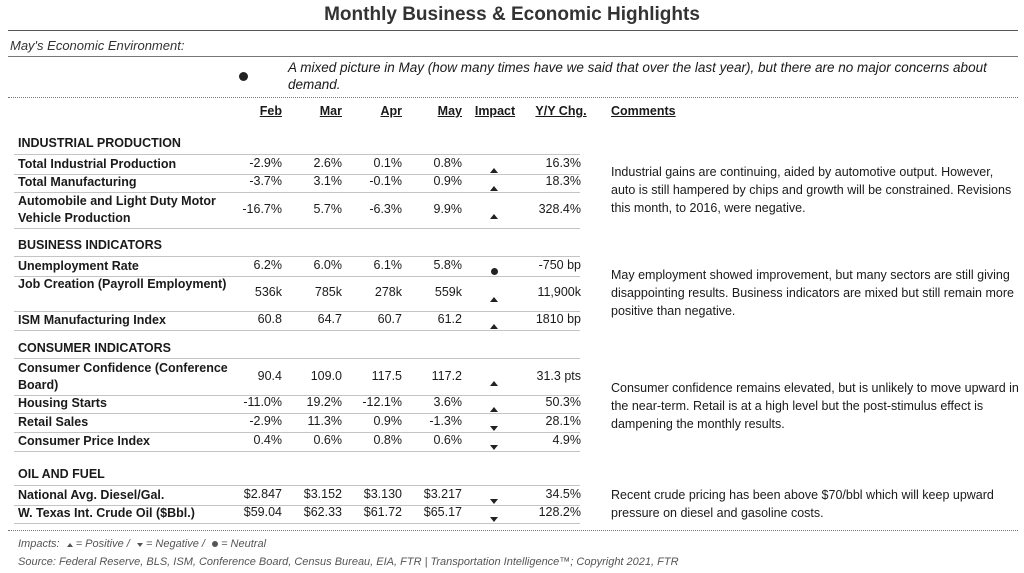 This screenshot has width=1024, height=573. What do you see at coordinates (513, 56) in the screenshot?
I see `environment-divider` at bounding box center [513, 56].